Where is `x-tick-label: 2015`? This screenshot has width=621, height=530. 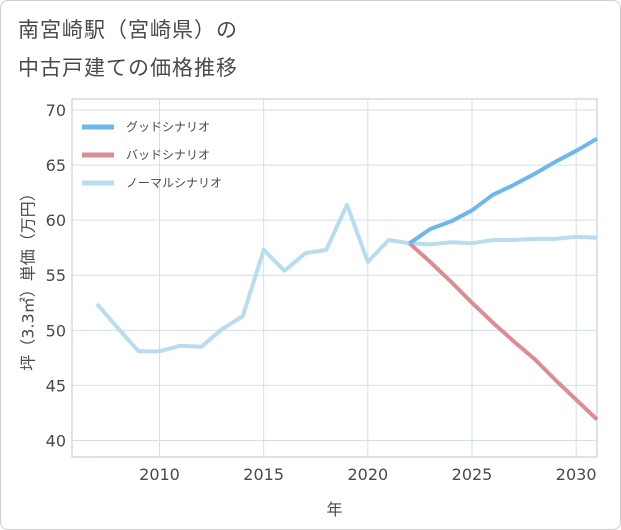
x-tick-label: 2015 is located at coordinates (263, 474).